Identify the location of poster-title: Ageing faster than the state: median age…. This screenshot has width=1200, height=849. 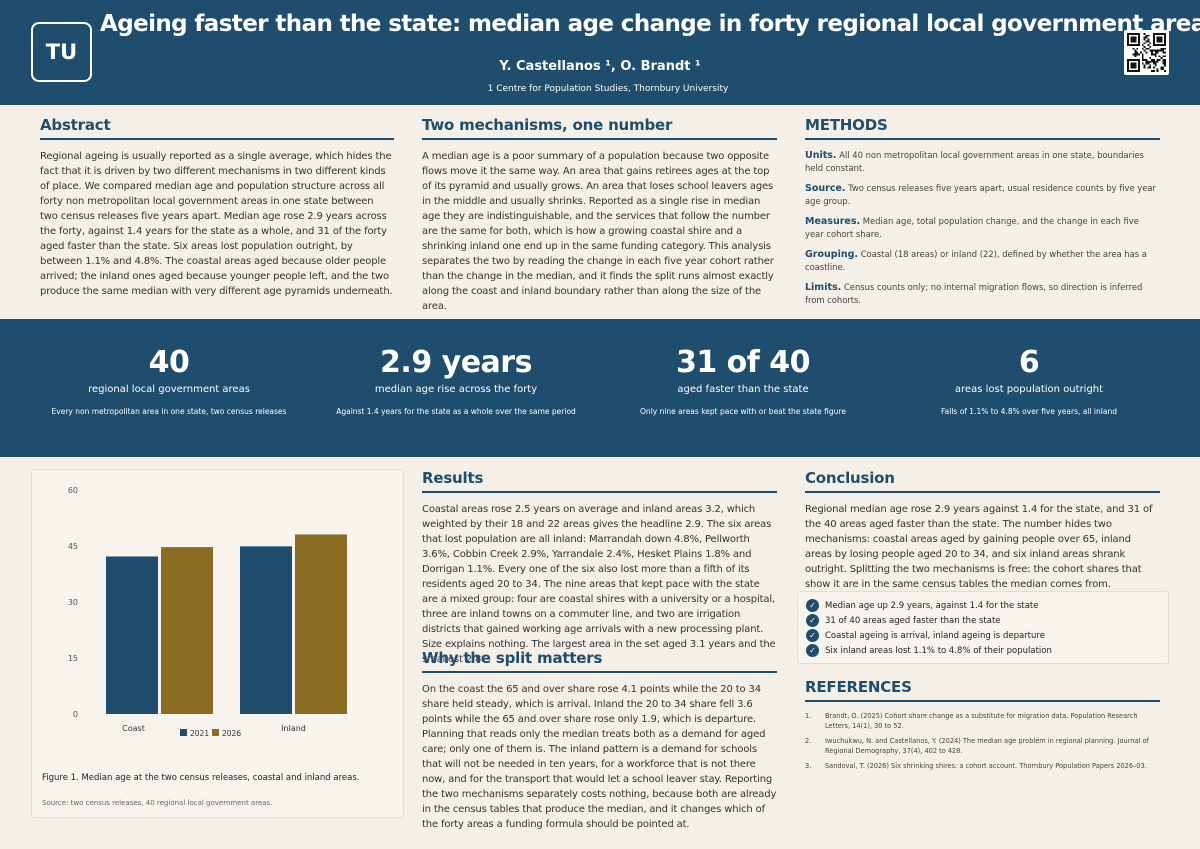
(650, 24).